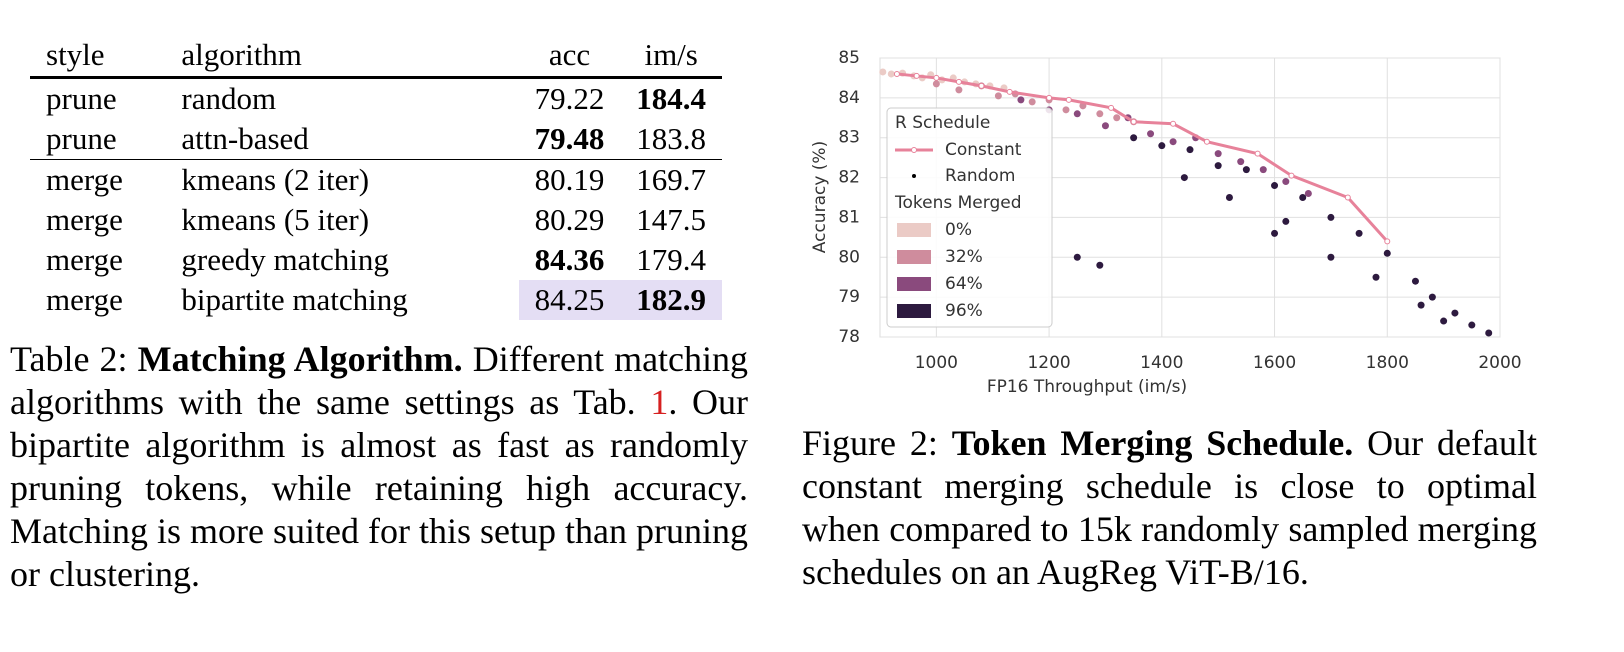  Describe the element at coordinates (98, 56) in the screenshot. I see `header-cell: style` at that location.